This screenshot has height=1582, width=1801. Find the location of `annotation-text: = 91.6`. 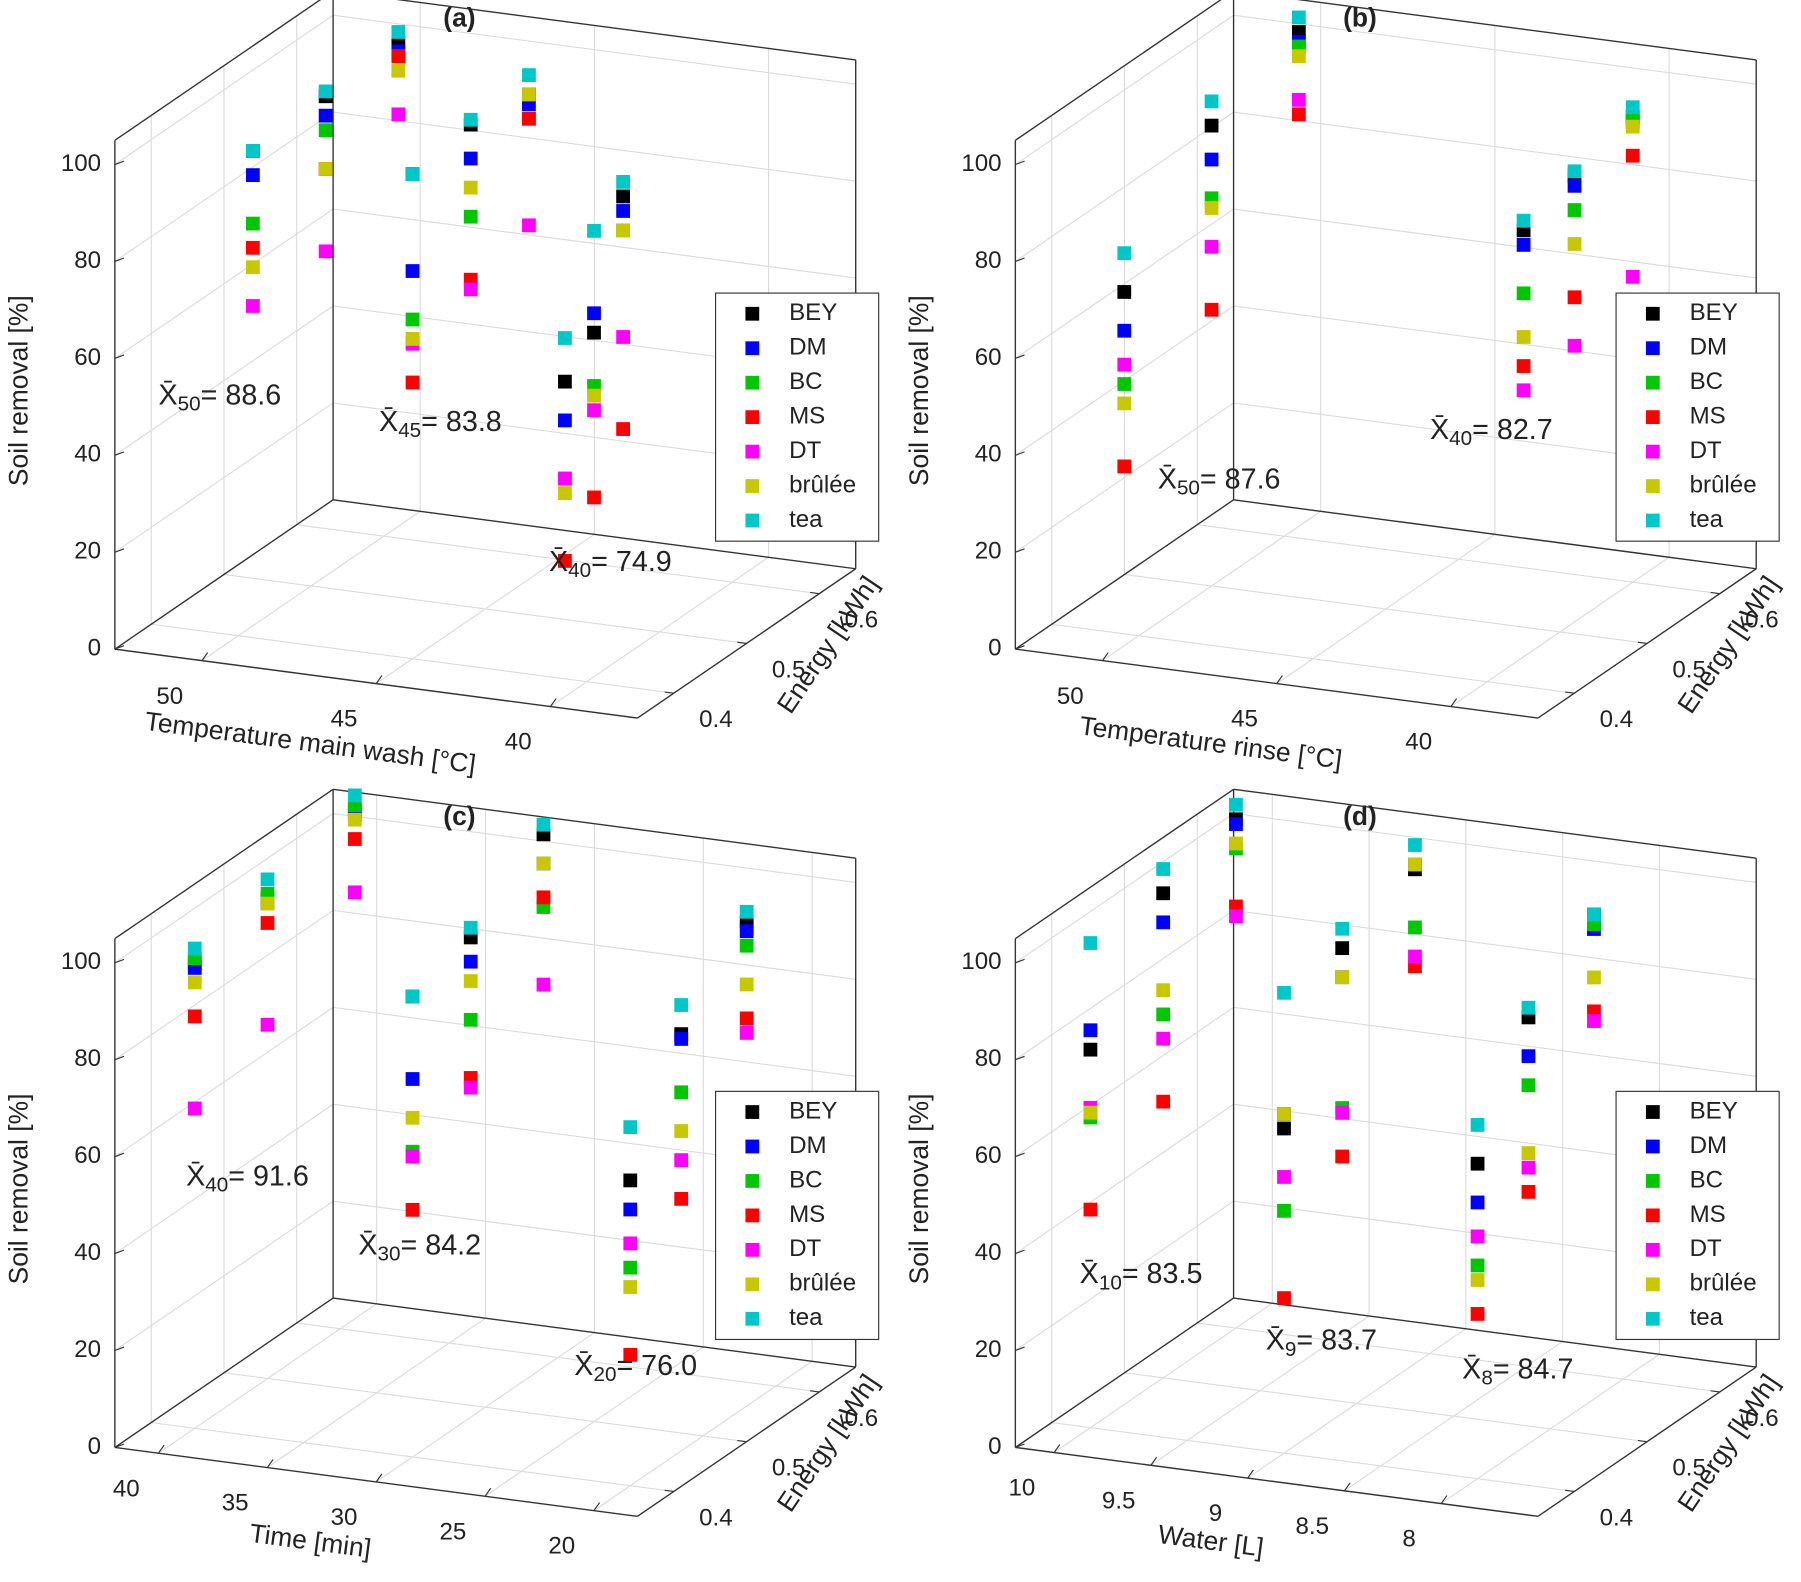

annotation-text: = 91.6 is located at coordinates (268, 1176).